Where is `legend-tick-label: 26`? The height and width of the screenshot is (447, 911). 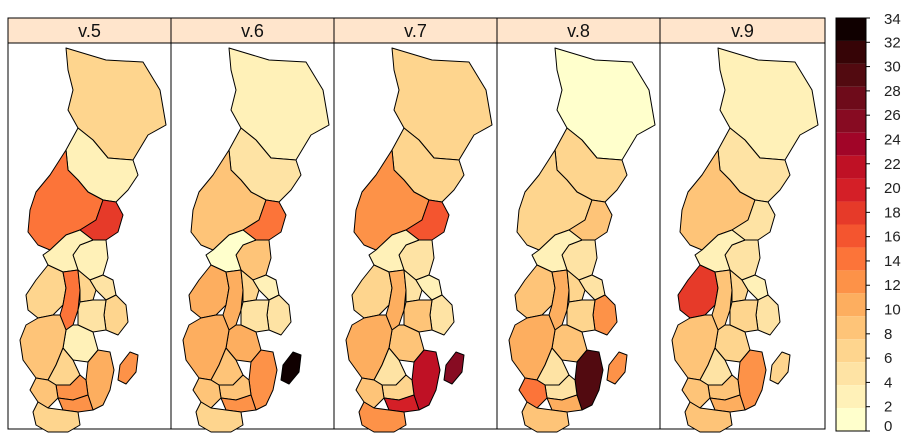
legend-tick-label: 26 is located at coordinates (892, 115).